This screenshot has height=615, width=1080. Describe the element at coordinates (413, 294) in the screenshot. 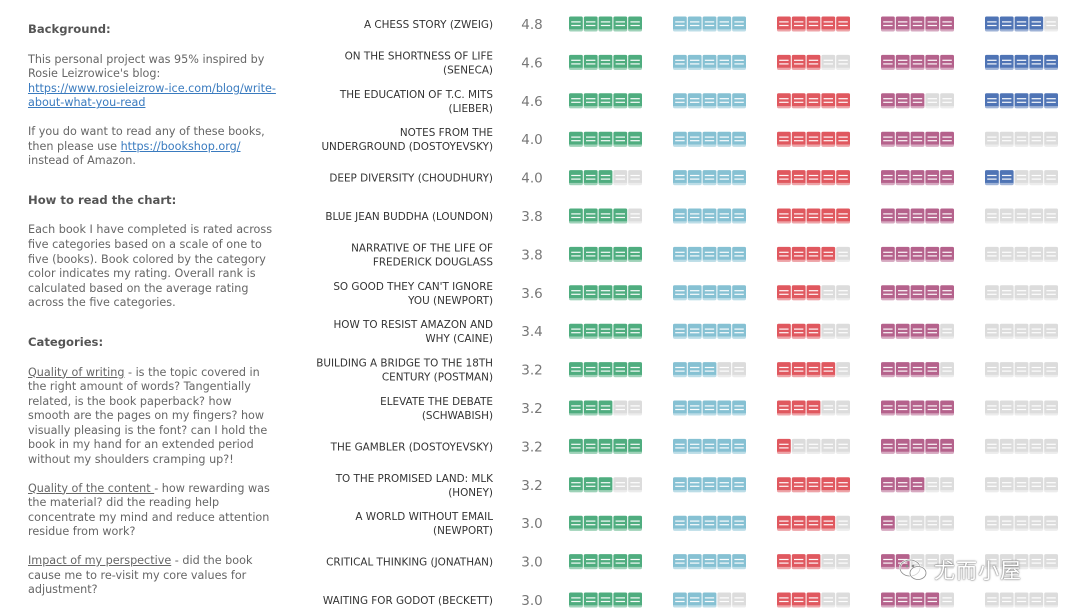

I see `book-title: SO GOOD THEY CAN'T IGNORE YOU (NEWPORT)` at that location.